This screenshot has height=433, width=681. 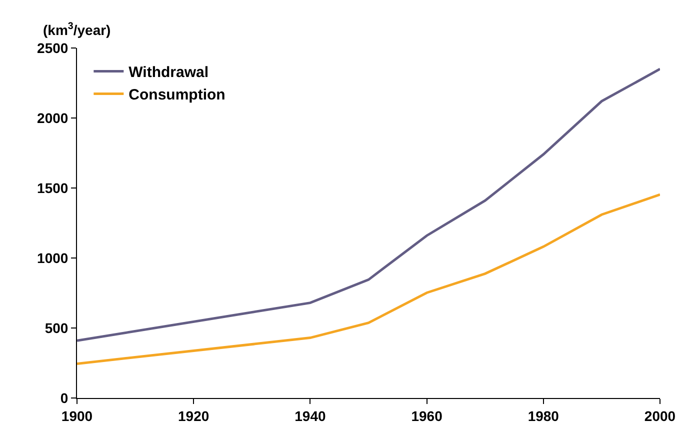 I want to click on x-tick-label: 1980, so click(x=544, y=416).